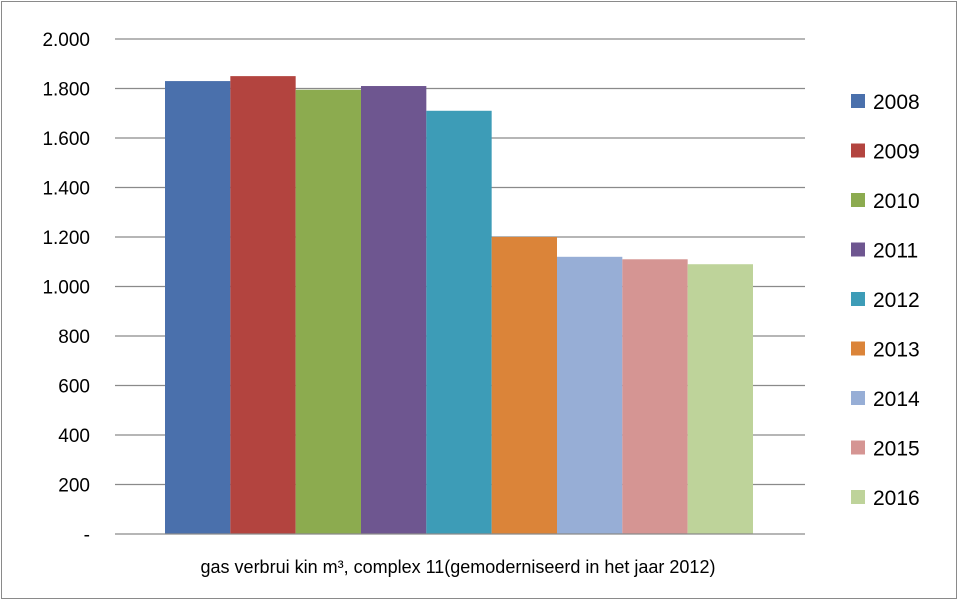  Describe the element at coordinates (87, 535) in the screenshot. I see `y-tick-label: -` at that location.